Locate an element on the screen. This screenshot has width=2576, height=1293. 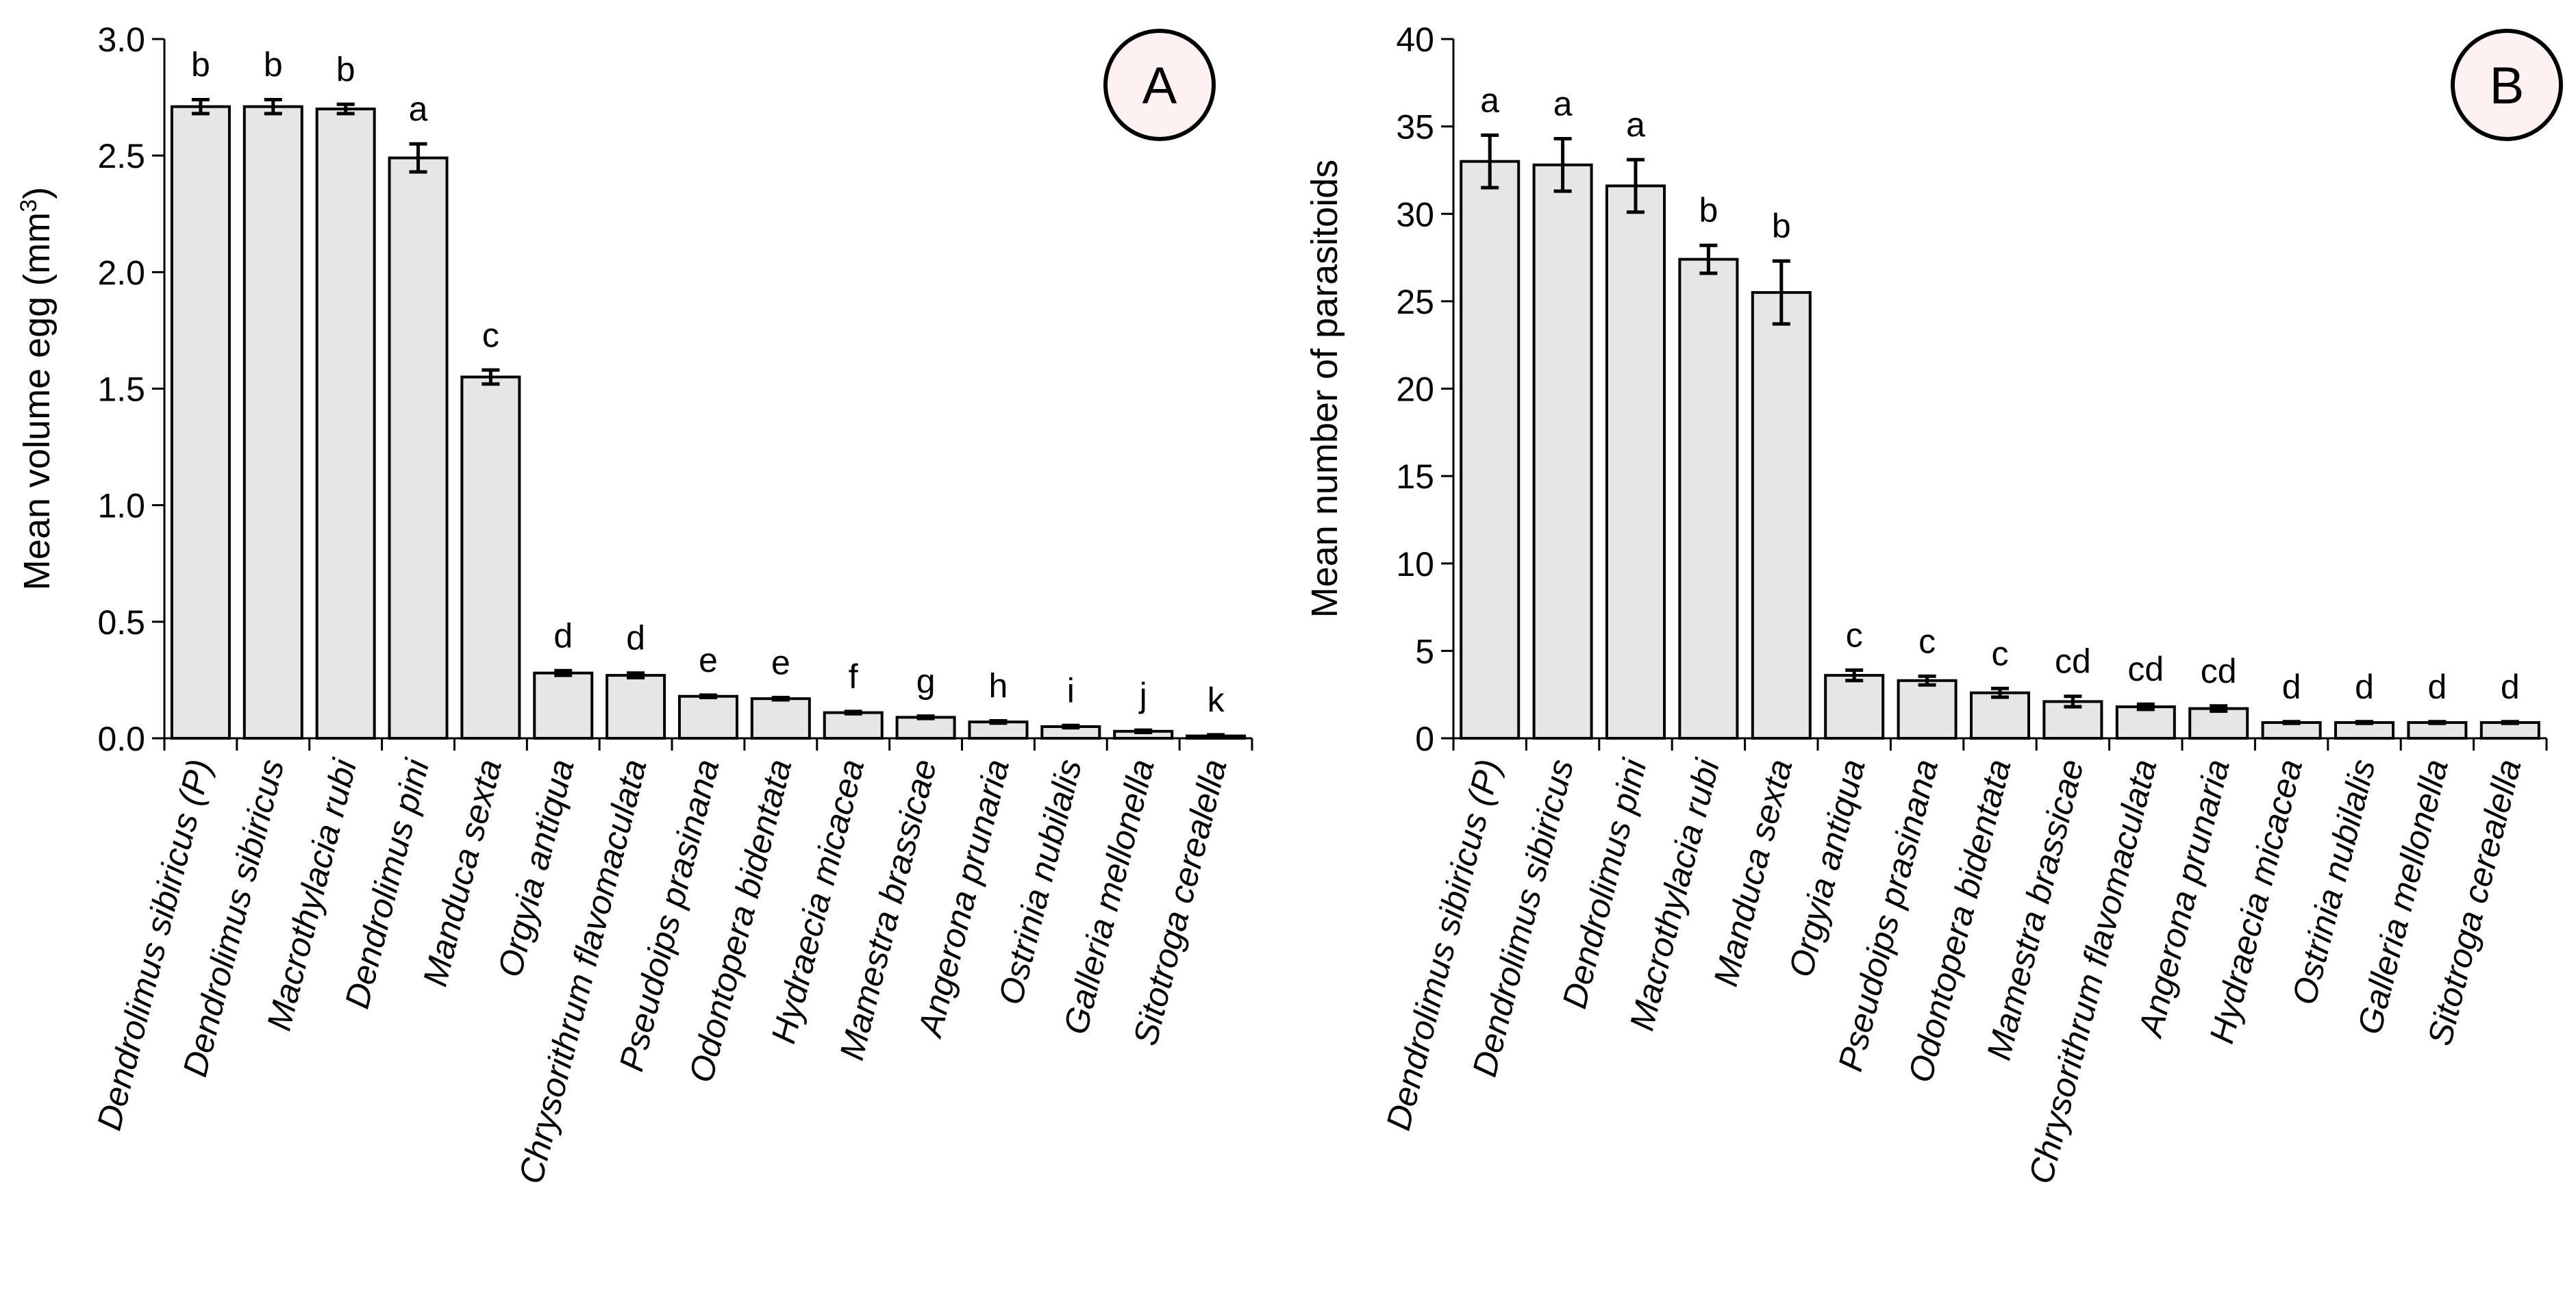
y-tick-label: 10 is located at coordinates (1415, 564).